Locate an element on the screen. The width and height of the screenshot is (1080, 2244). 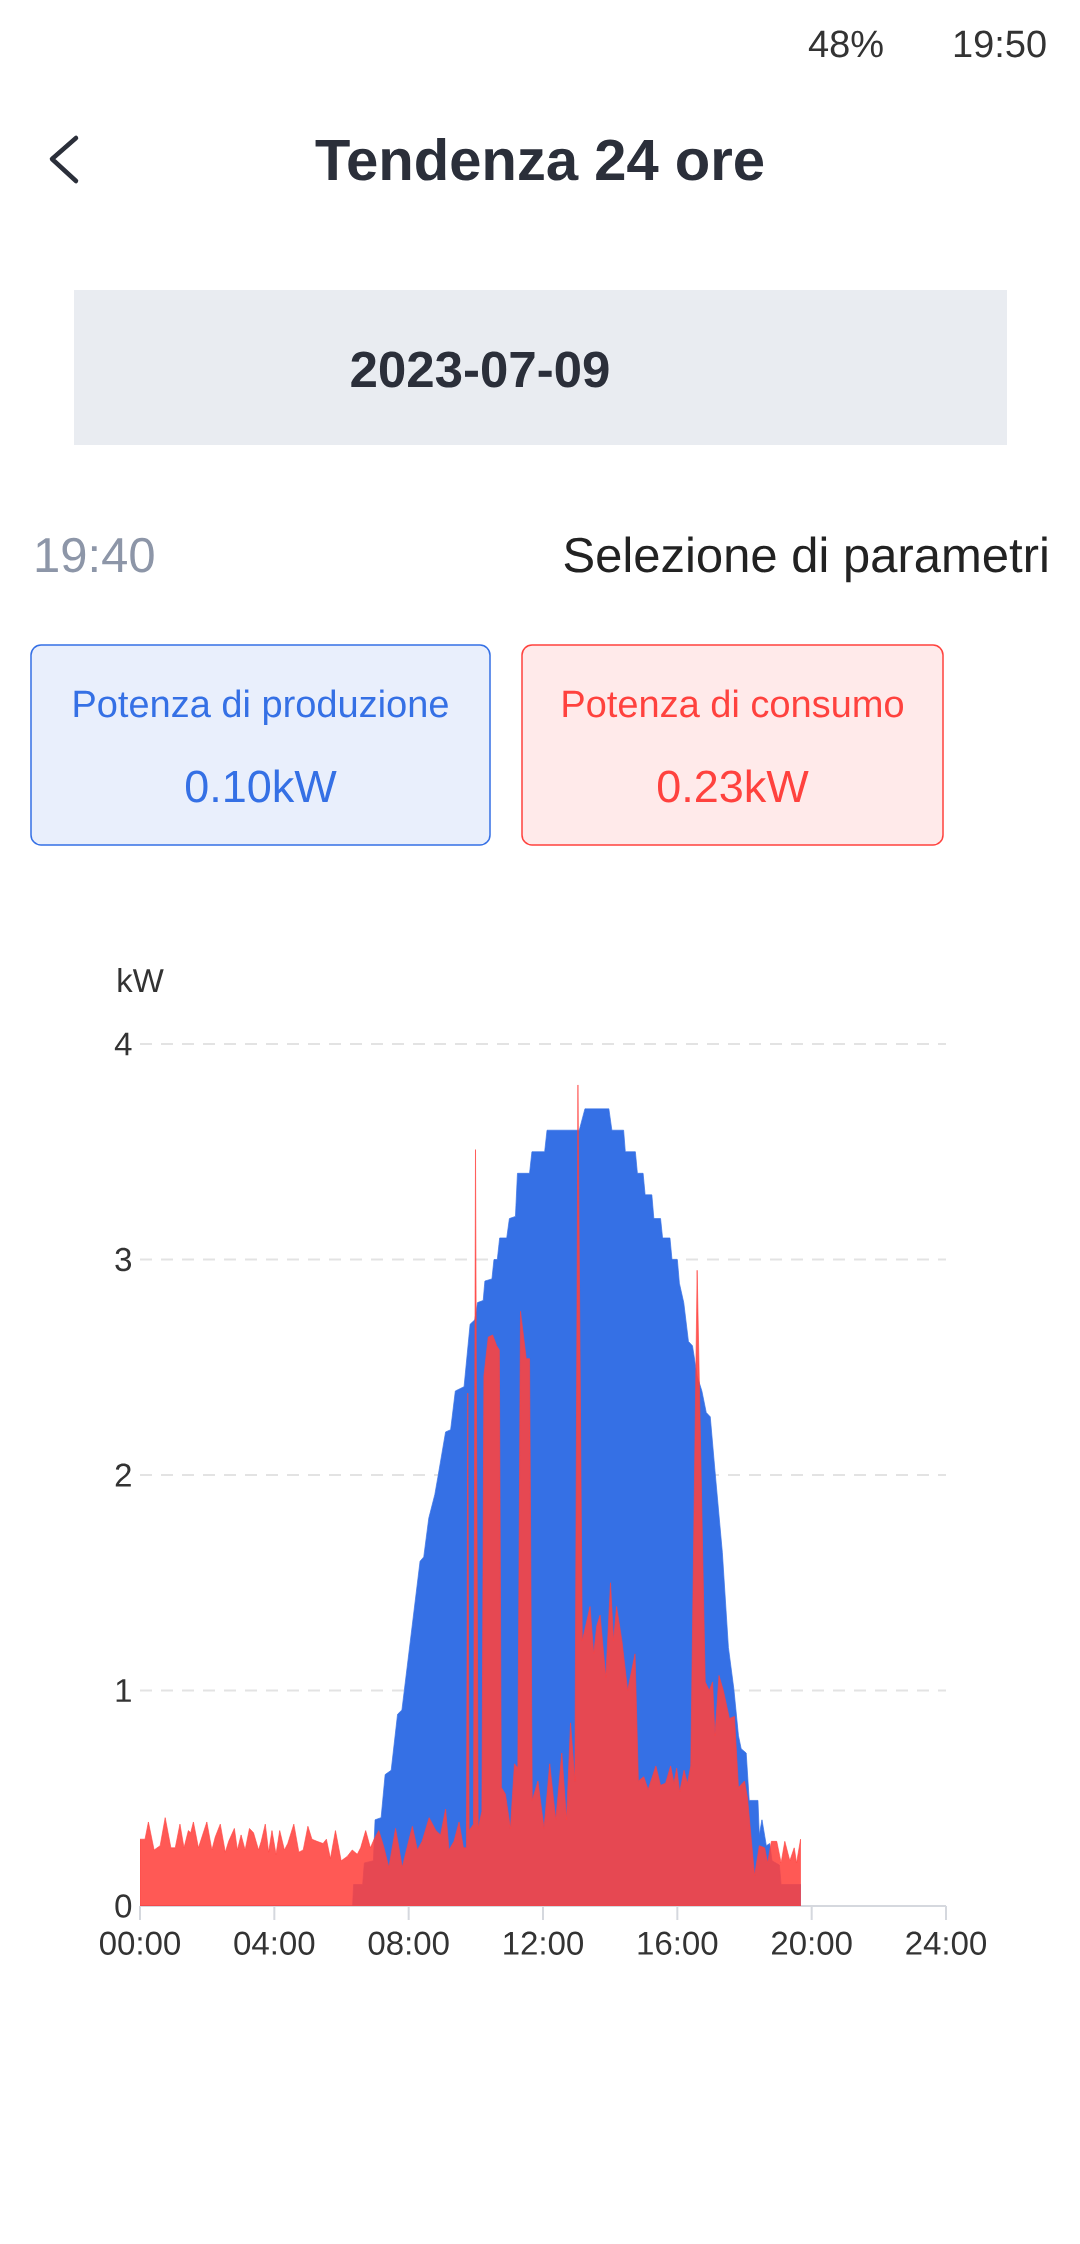
text: Potenza di consumo is located at coordinates (733, 703).